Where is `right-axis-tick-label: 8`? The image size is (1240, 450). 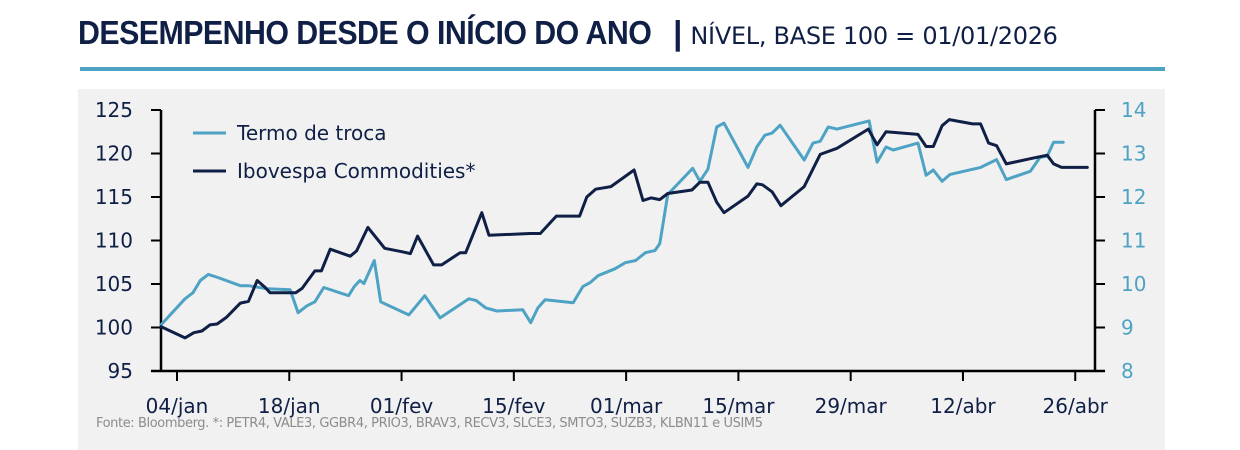
right-axis-tick-label: 8 is located at coordinates (1127, 371).